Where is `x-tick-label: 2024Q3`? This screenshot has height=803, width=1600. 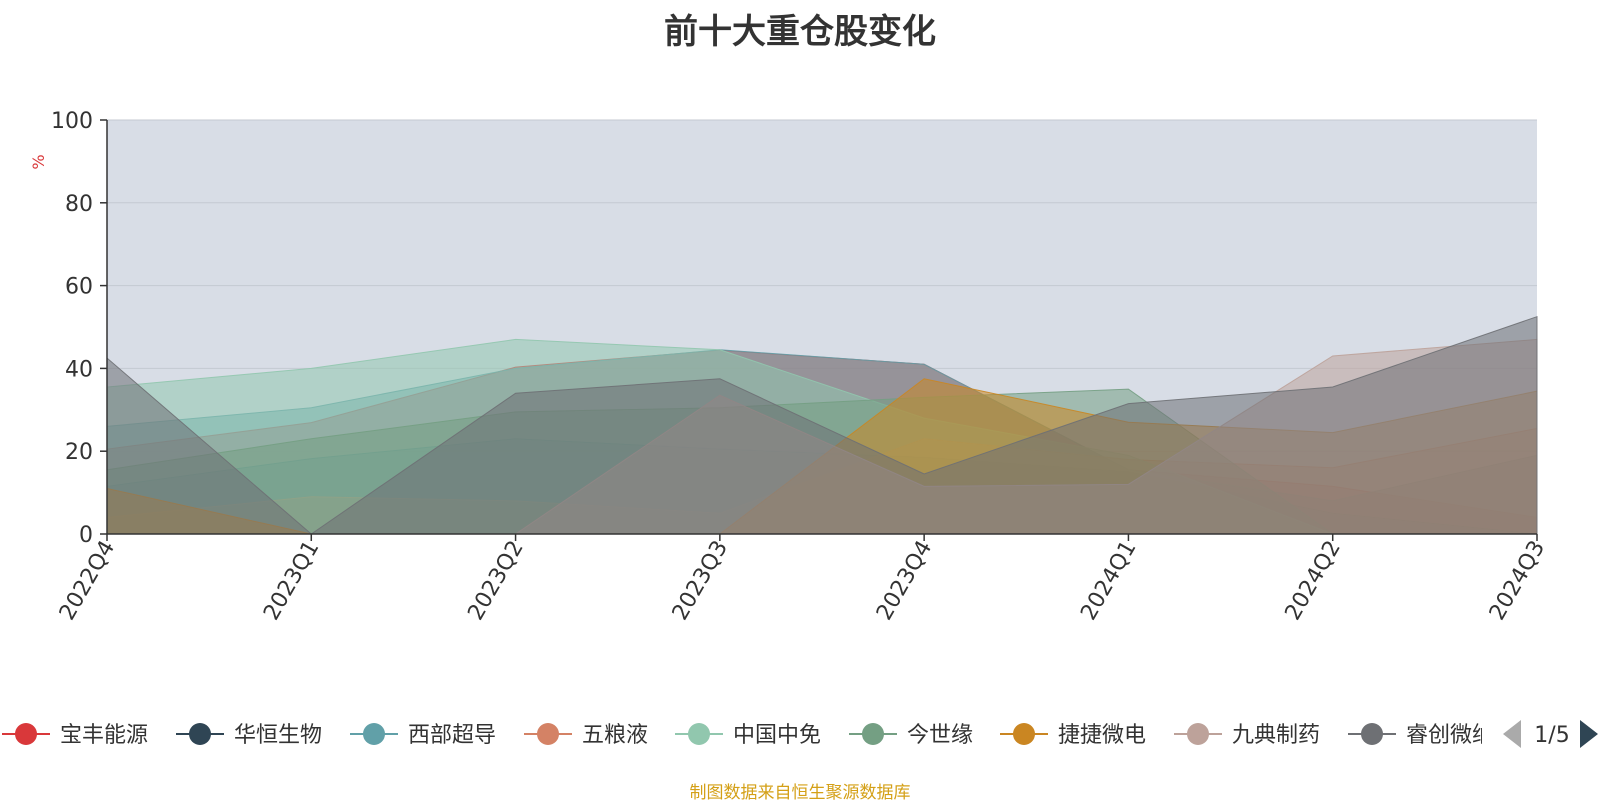 x-tick-label: 2024Q3 is located at coordinates (1517, 581).